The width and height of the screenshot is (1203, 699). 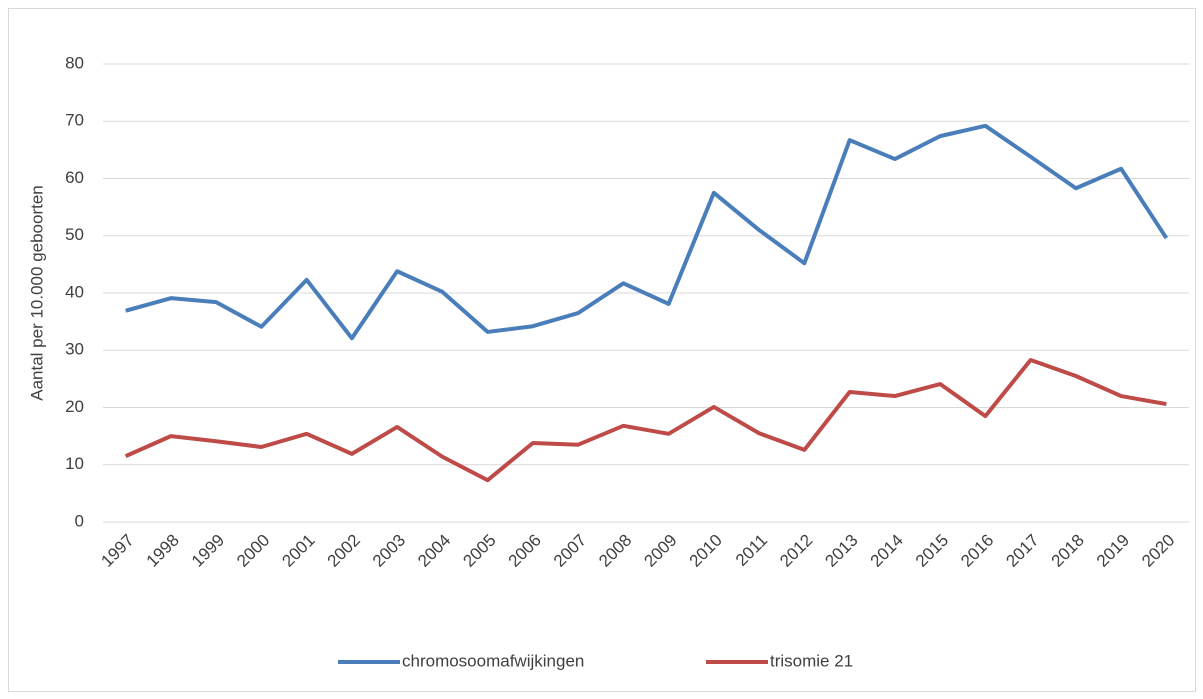 What do you see at coordinates (36, 293) in the screenshot?
I see `y-axis-label: Aantal per 10.000 geboorten` at bounding box center [36, 293].